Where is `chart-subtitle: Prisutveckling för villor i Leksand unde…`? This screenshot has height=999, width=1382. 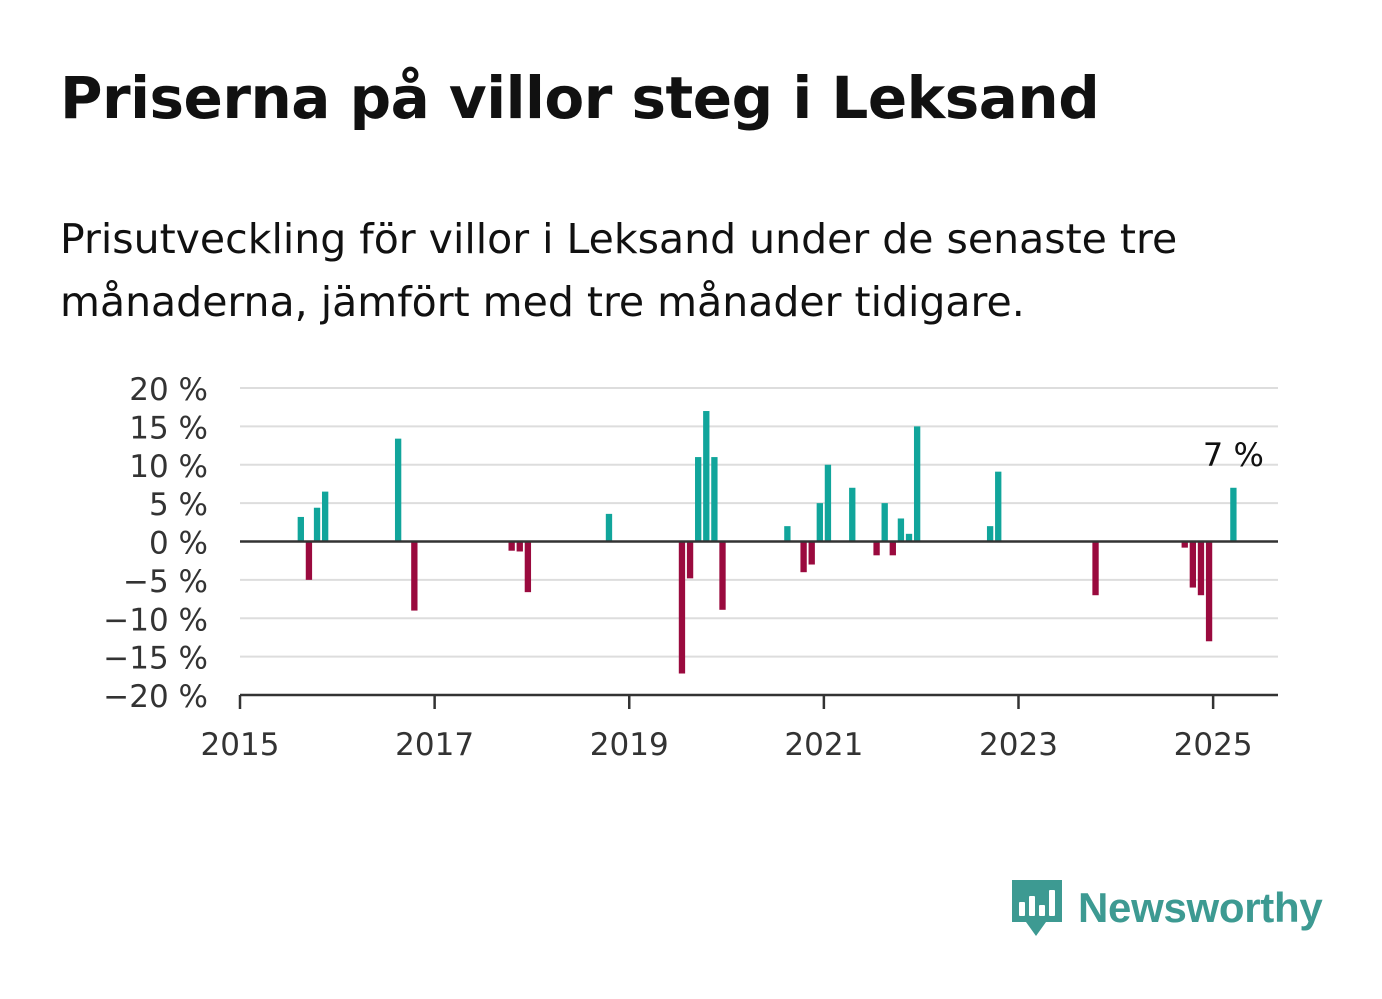 chart-subtitle: Prisutveckling för villor i Leksand unde… is located at coordinates (619, 270).